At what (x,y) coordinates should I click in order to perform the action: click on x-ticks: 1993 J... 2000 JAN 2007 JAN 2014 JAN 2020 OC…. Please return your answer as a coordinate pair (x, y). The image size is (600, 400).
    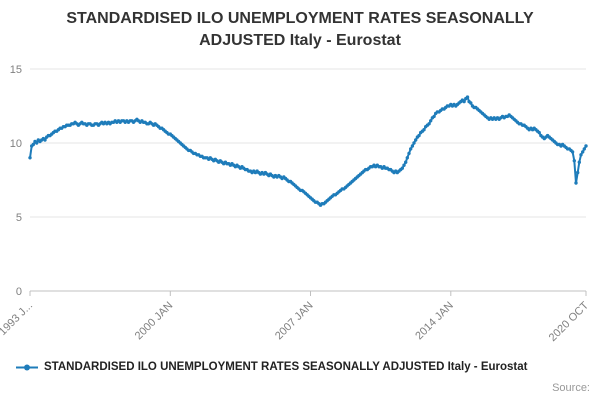
    Looking at the image, I should click on (295, 317).